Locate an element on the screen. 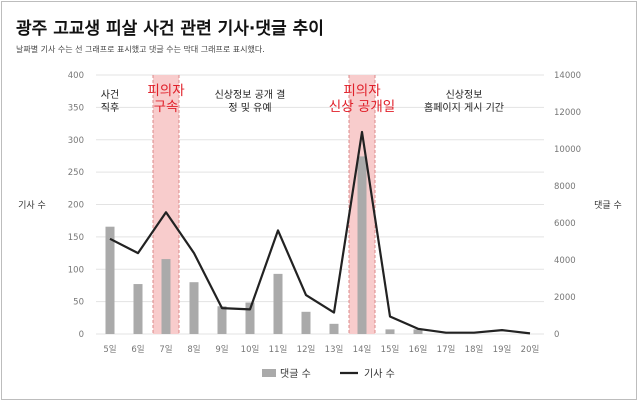  x-tick: 16일 is located at coordinates (418, 350).